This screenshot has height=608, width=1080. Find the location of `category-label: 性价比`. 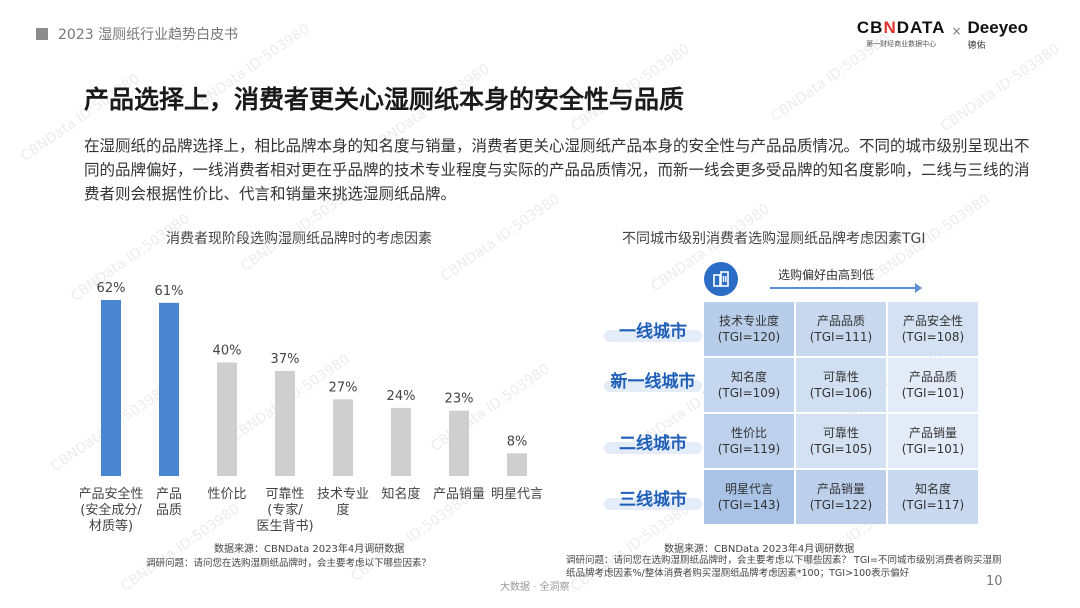

category-label: 性价比 is located at coordinates (226, 494).